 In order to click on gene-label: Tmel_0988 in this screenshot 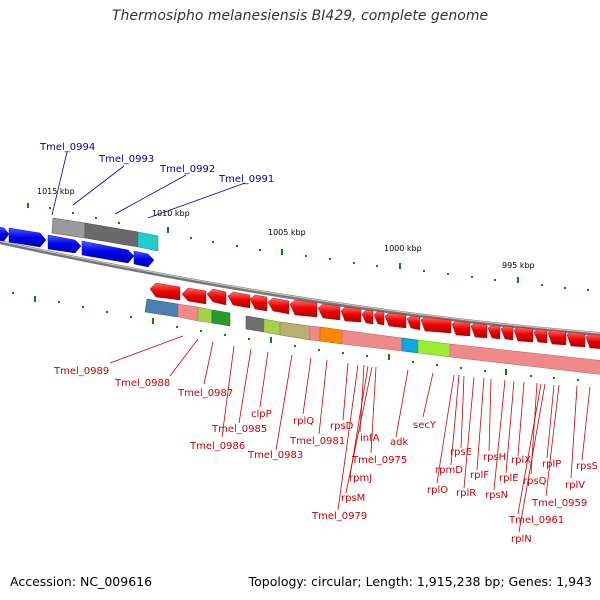, I will do `click(142, 383)`.